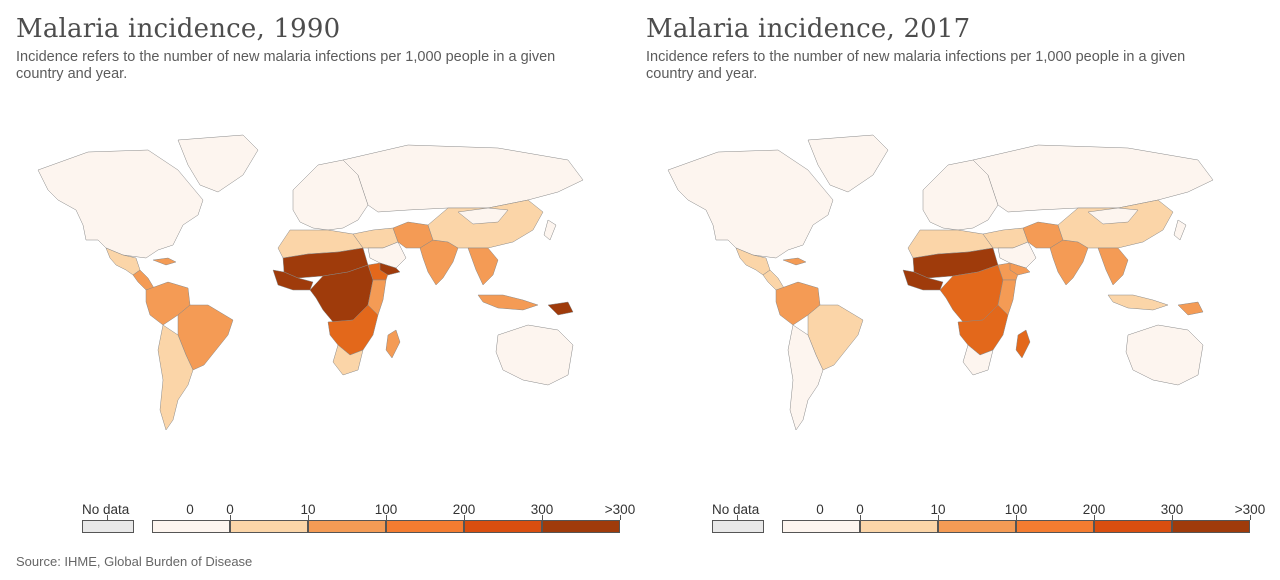  What do you see at coordinates (808, 29) in the screenshot?
I see `chart-title: Malaria incidence, 2017` at bounding box center [808, 29].